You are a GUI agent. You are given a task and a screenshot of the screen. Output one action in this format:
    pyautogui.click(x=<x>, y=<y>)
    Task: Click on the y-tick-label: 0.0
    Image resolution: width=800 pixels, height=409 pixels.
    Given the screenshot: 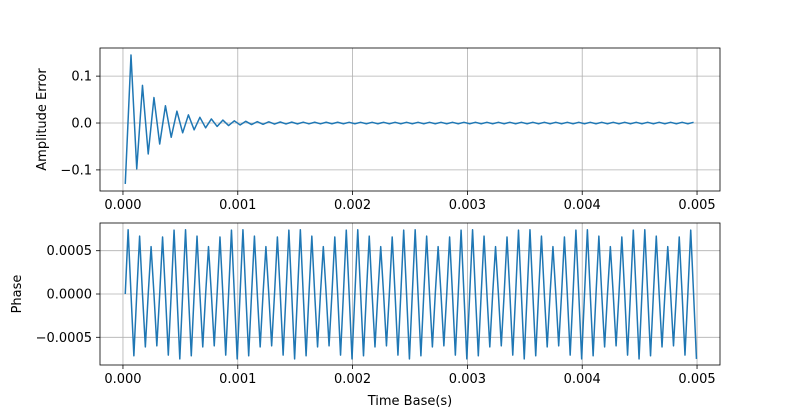 What is the action you would take?
    pyautogui.click(x=81, y=124)
    